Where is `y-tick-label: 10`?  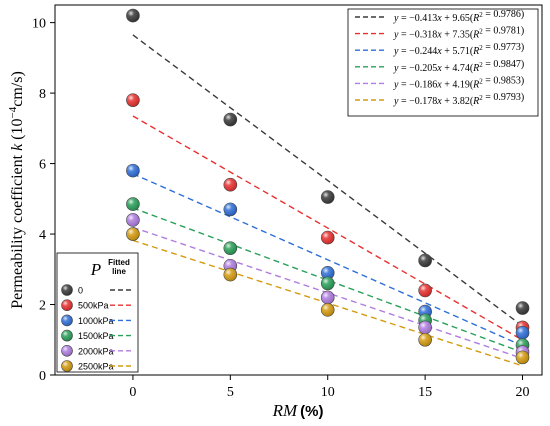 y-tick-label: 10 is located at coordinates (39, 24).